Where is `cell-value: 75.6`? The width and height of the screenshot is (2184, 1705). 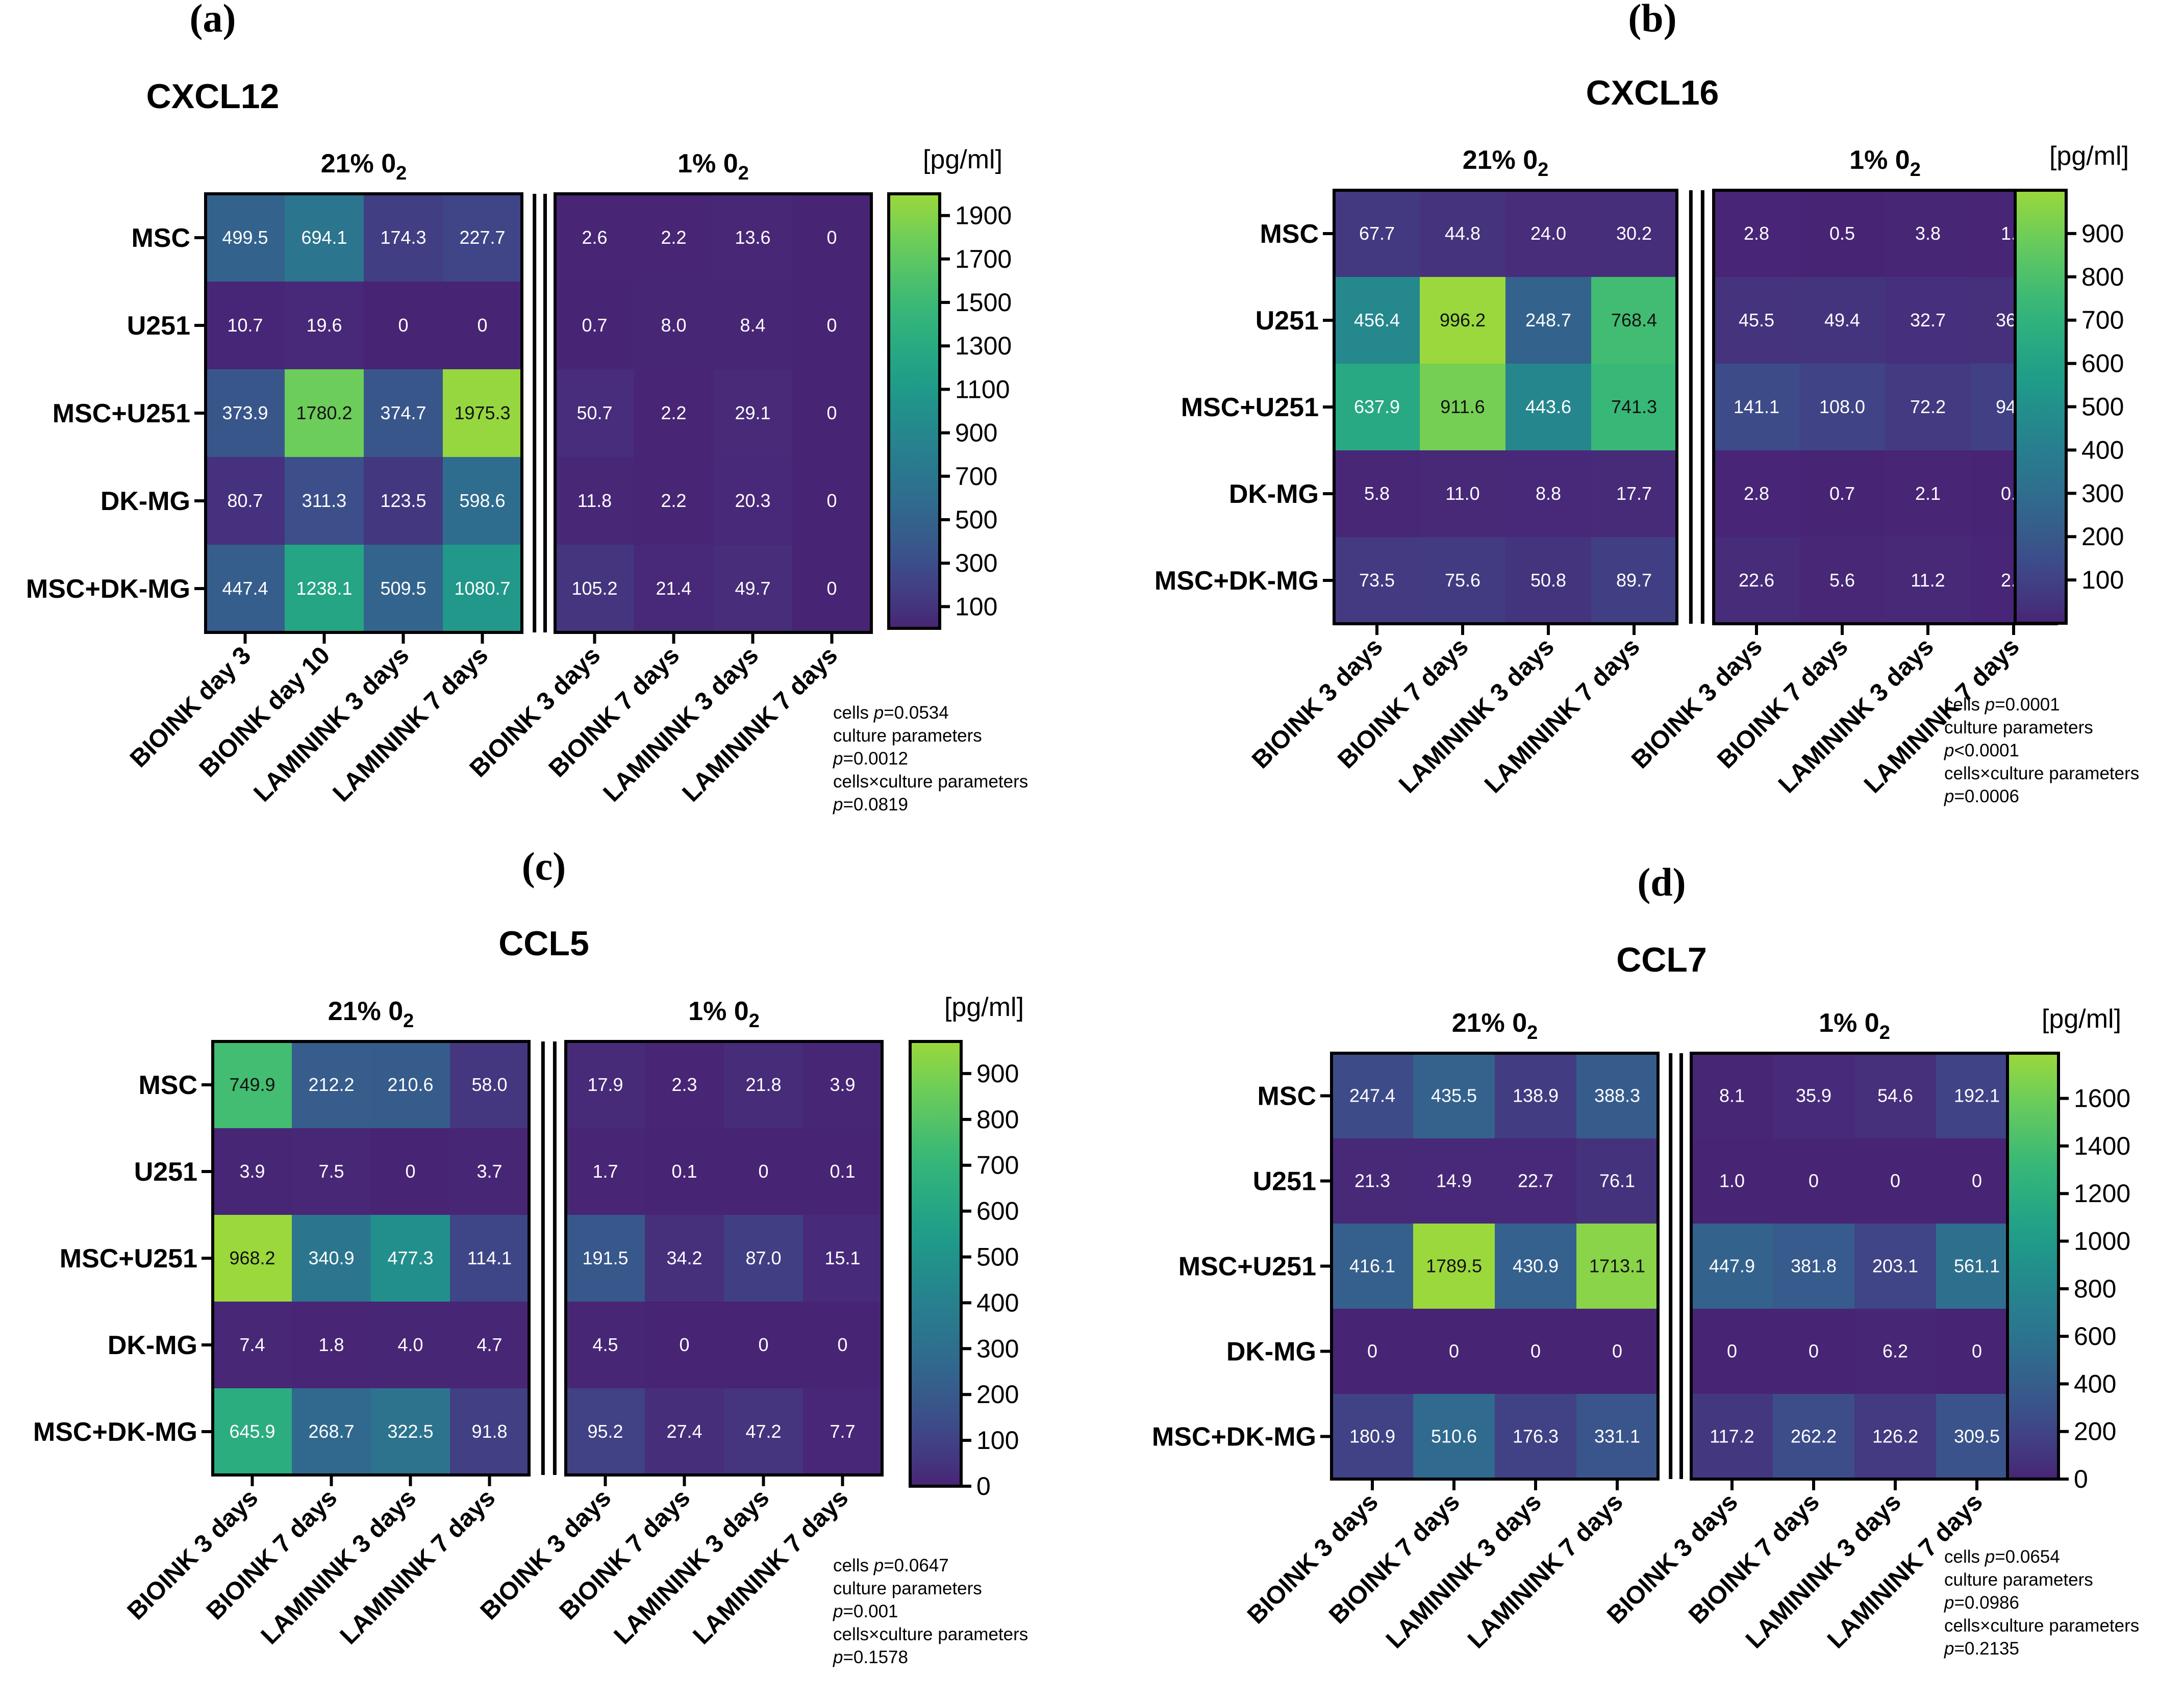 cell-value: 75.6 is located at coordinates (1462, 580).